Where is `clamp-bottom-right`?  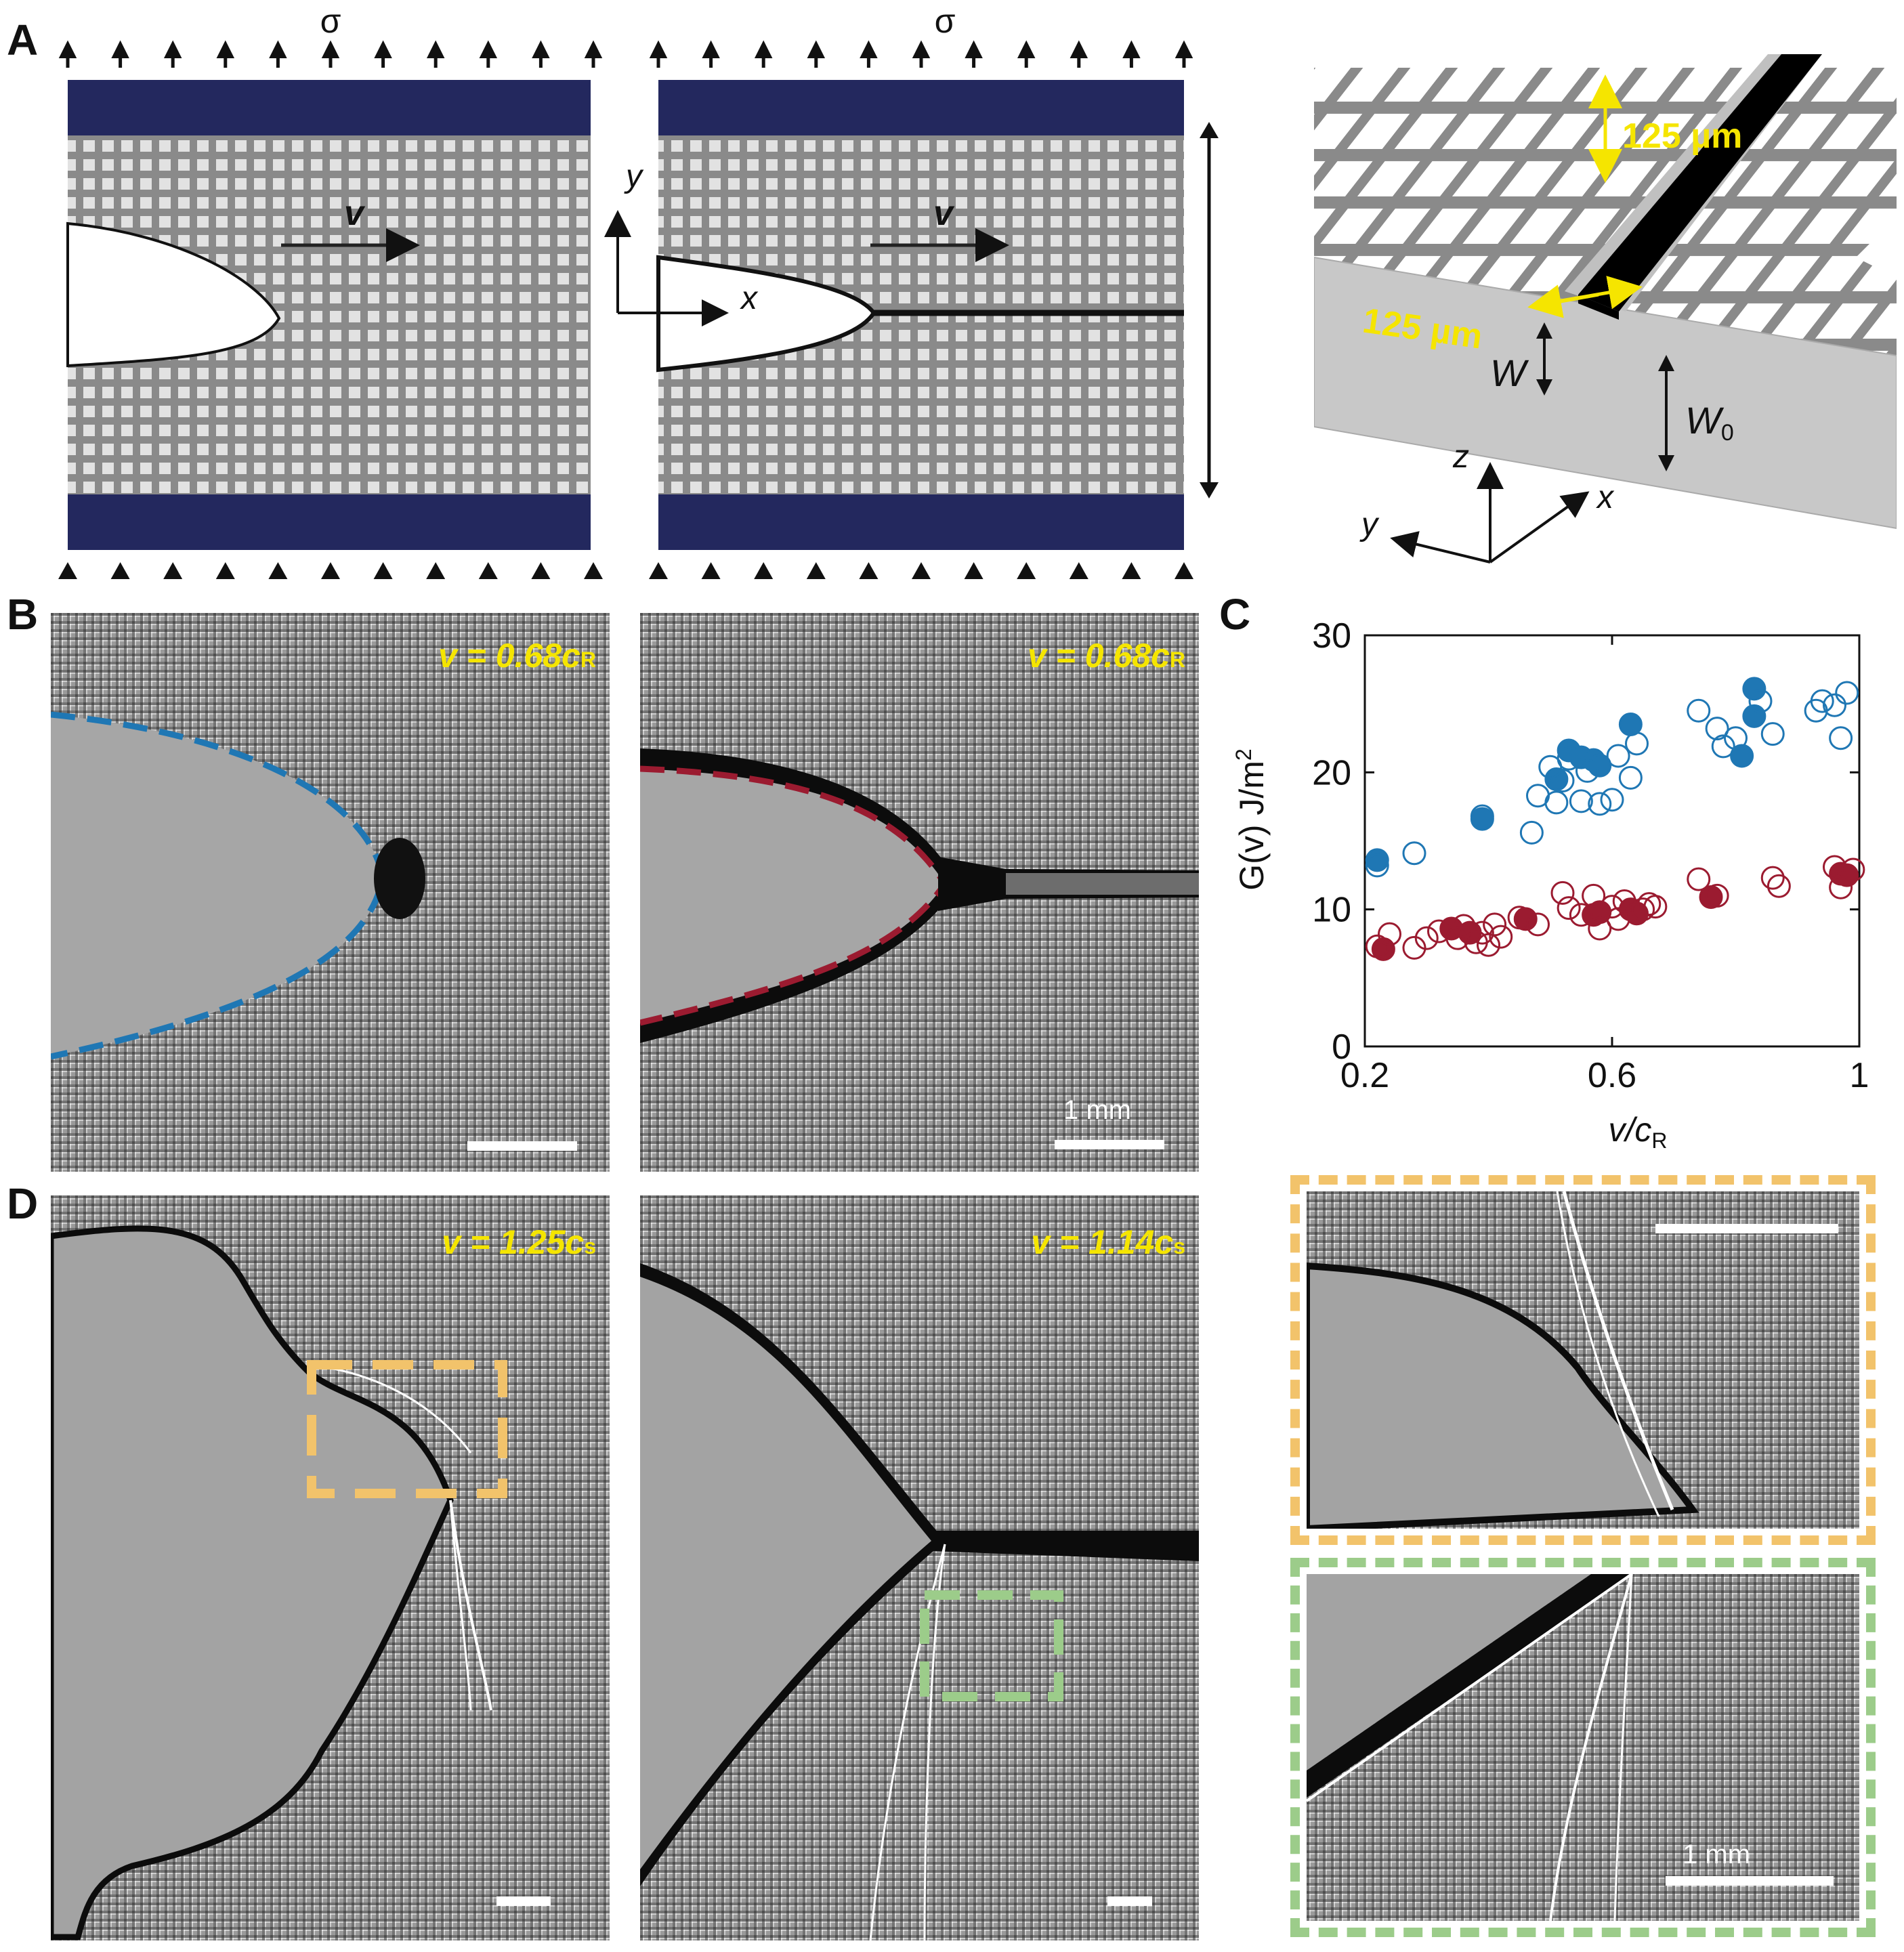 clamp-bottom-right is located at coordinates (921, 522).